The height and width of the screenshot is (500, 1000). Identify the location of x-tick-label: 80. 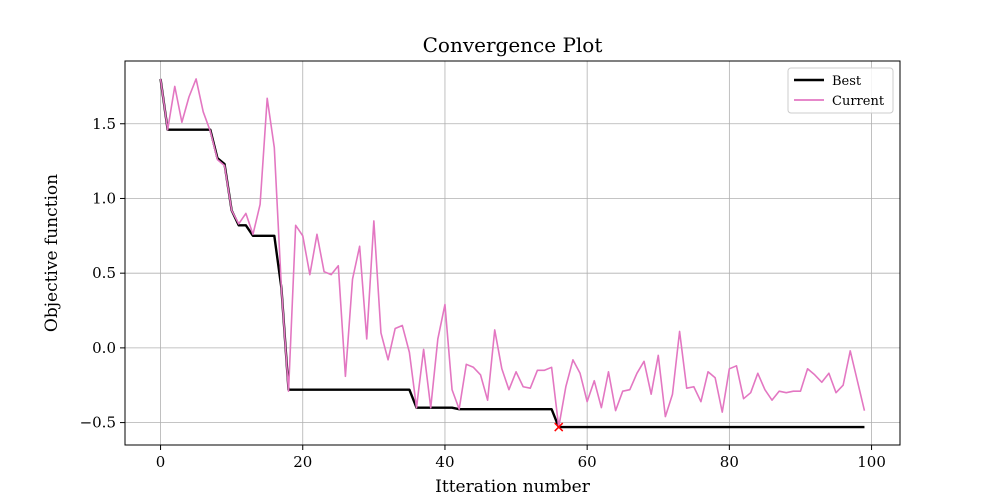
(729, 462).